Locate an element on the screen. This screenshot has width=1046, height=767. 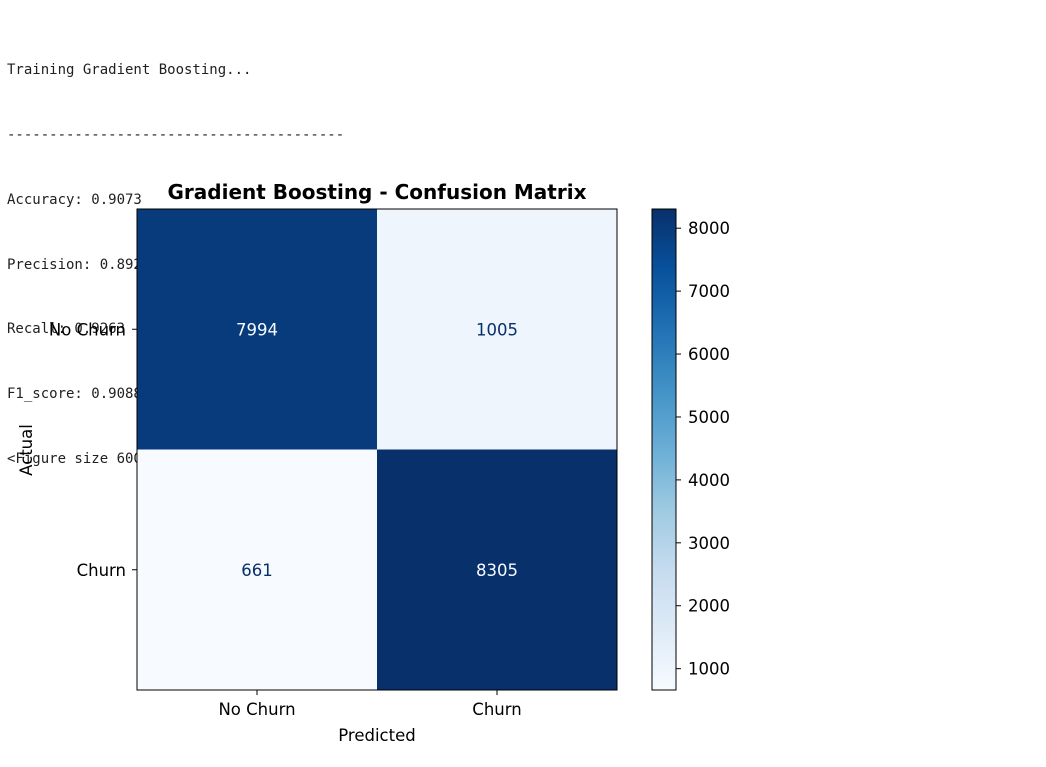
console-line-recall: Recall: 0.9263 is located at coordinates (66, 329).